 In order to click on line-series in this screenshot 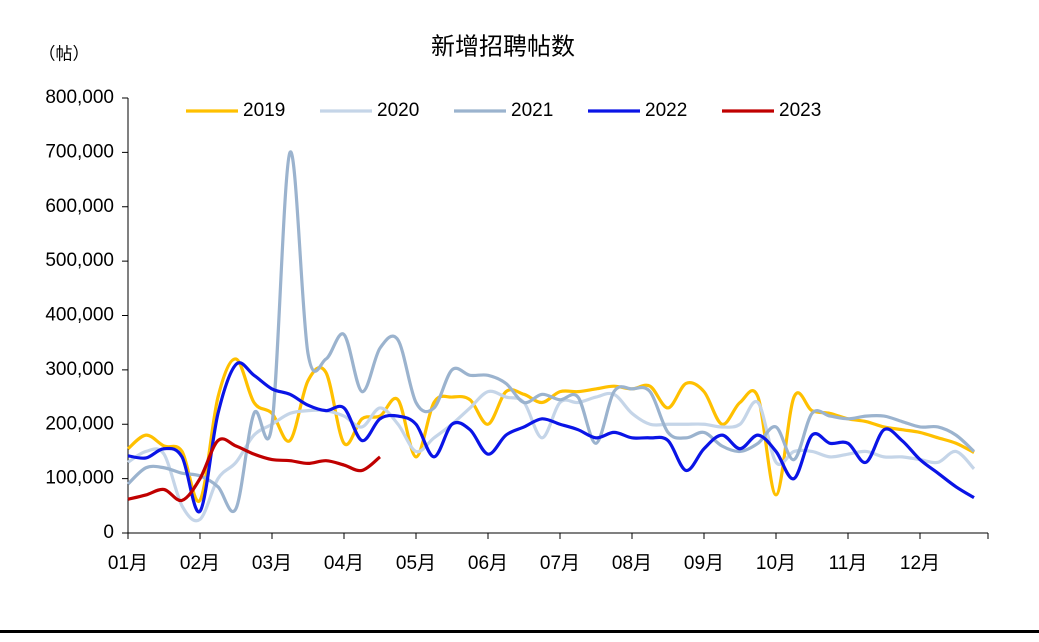, I will do `click(254, 470)`.